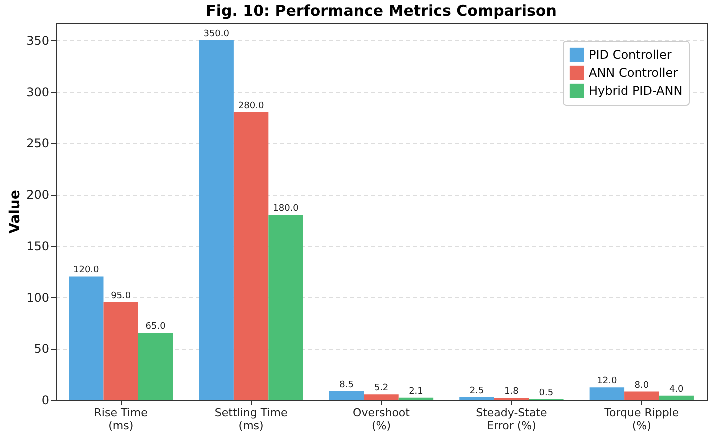 Image resolution: width=711 pixels, height=435 pixels. What do you see at coordinates (16, 212) in the screenshot?
I see `y-axis-title: Value` at bounding box center [16, 212].